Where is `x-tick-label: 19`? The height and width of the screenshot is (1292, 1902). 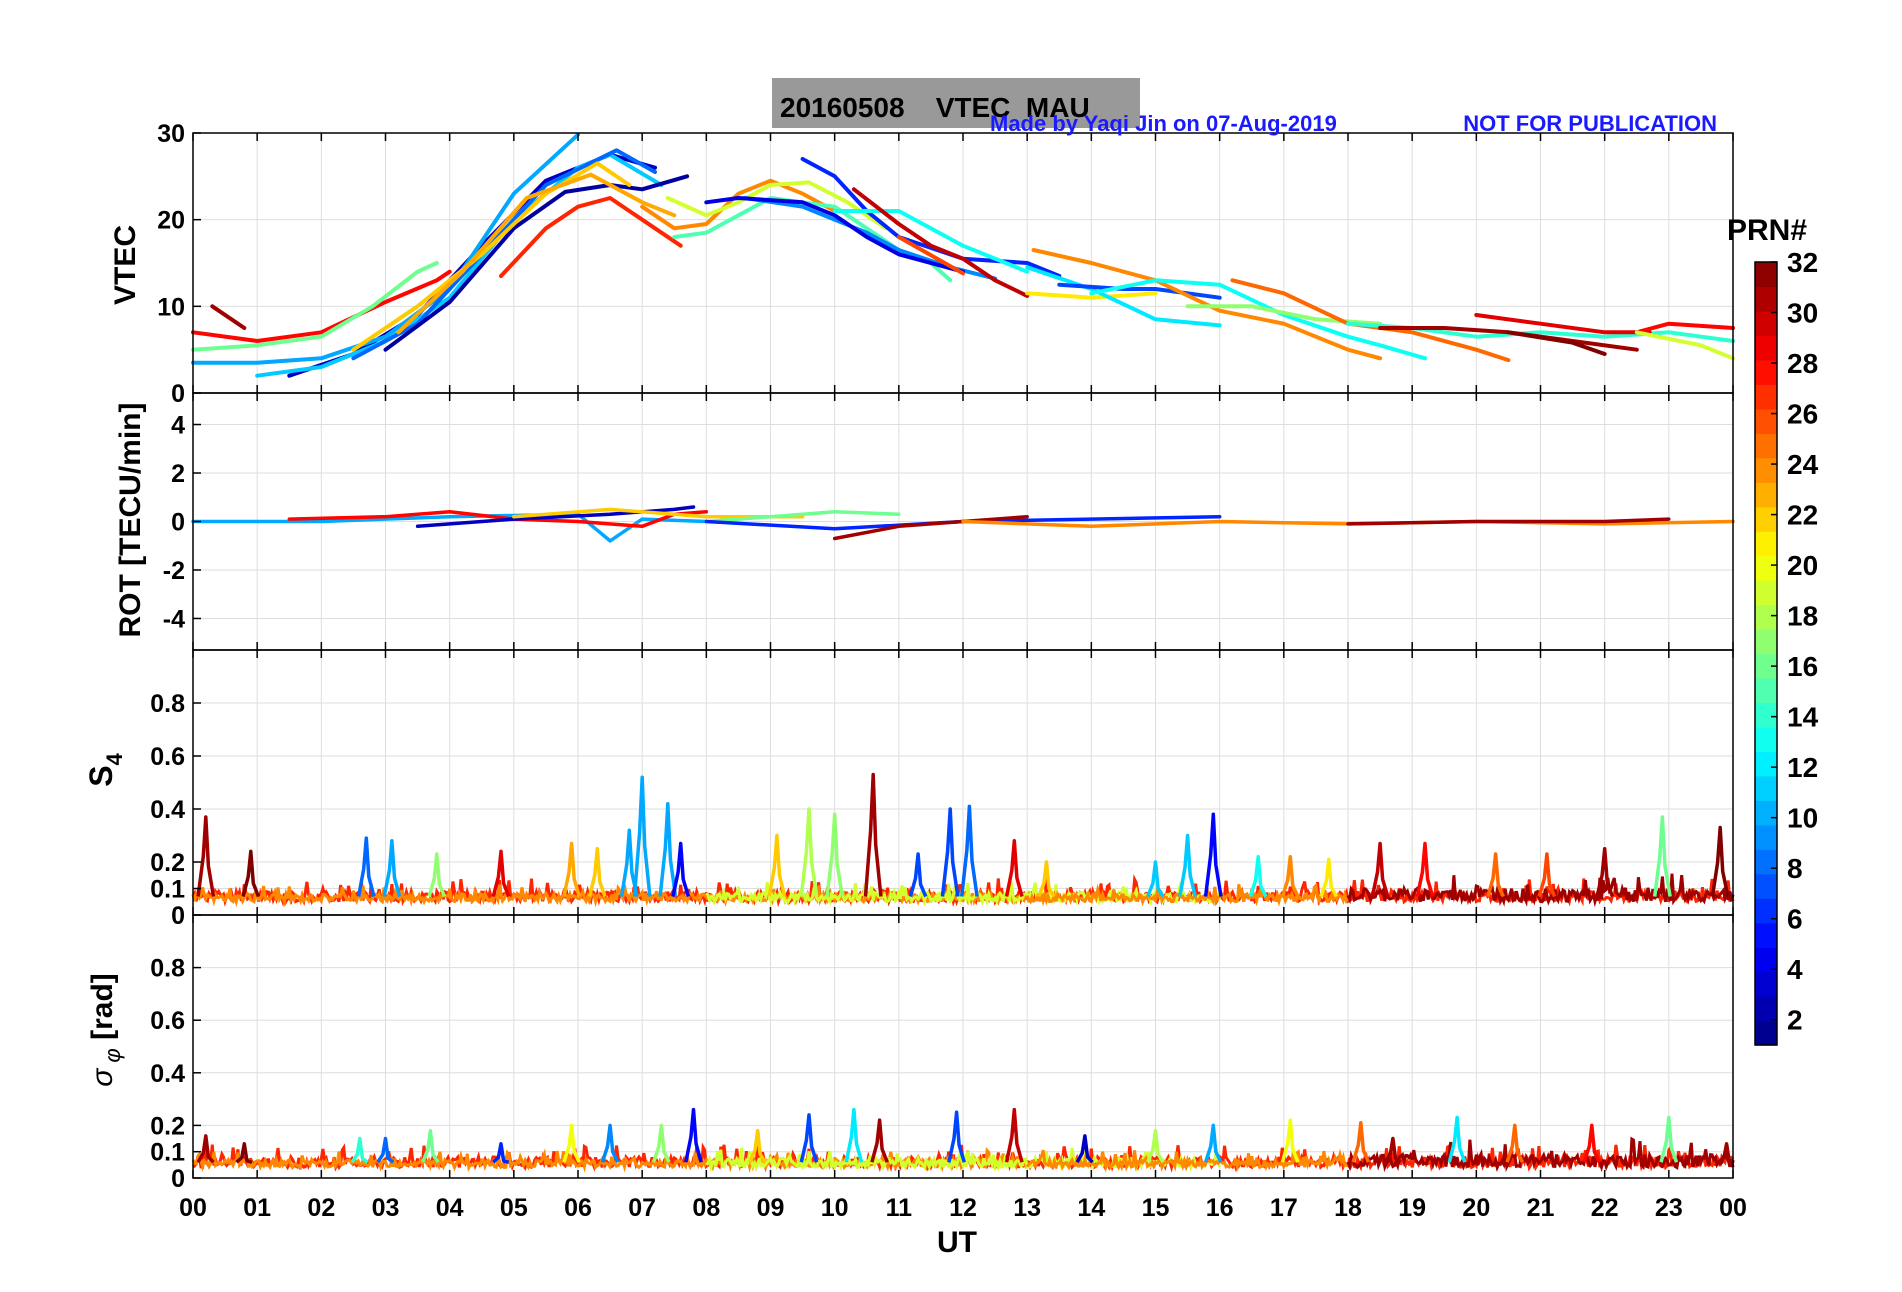
x-tick-label: 19 is located at coordinates (1412, 1208).